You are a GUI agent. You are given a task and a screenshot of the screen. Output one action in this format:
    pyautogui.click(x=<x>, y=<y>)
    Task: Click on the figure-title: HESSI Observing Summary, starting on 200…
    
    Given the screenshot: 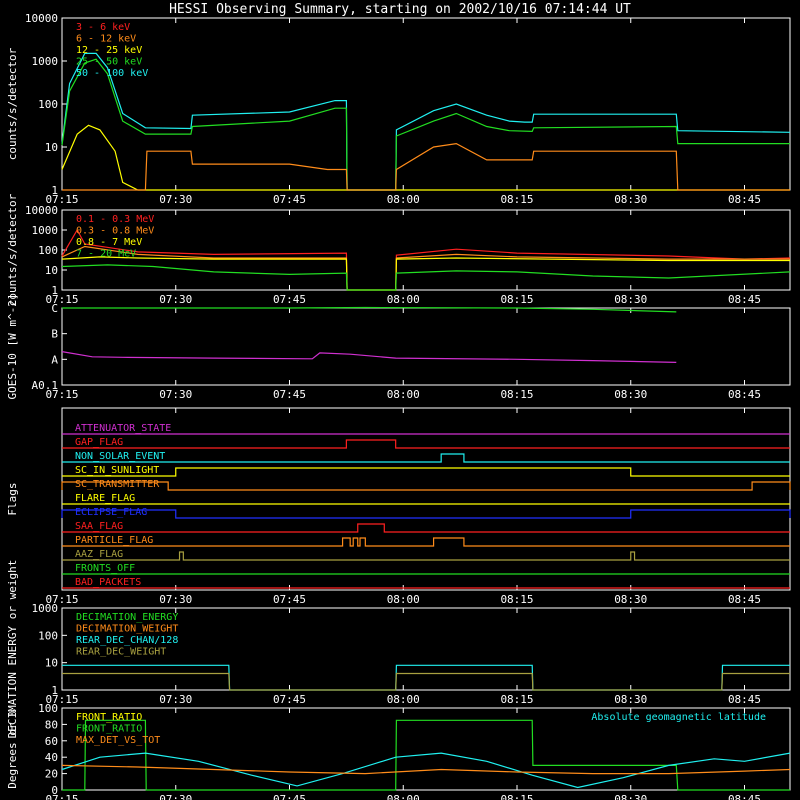 What is the action you would take?
    pyautogui.click(x=400, y=9)
    